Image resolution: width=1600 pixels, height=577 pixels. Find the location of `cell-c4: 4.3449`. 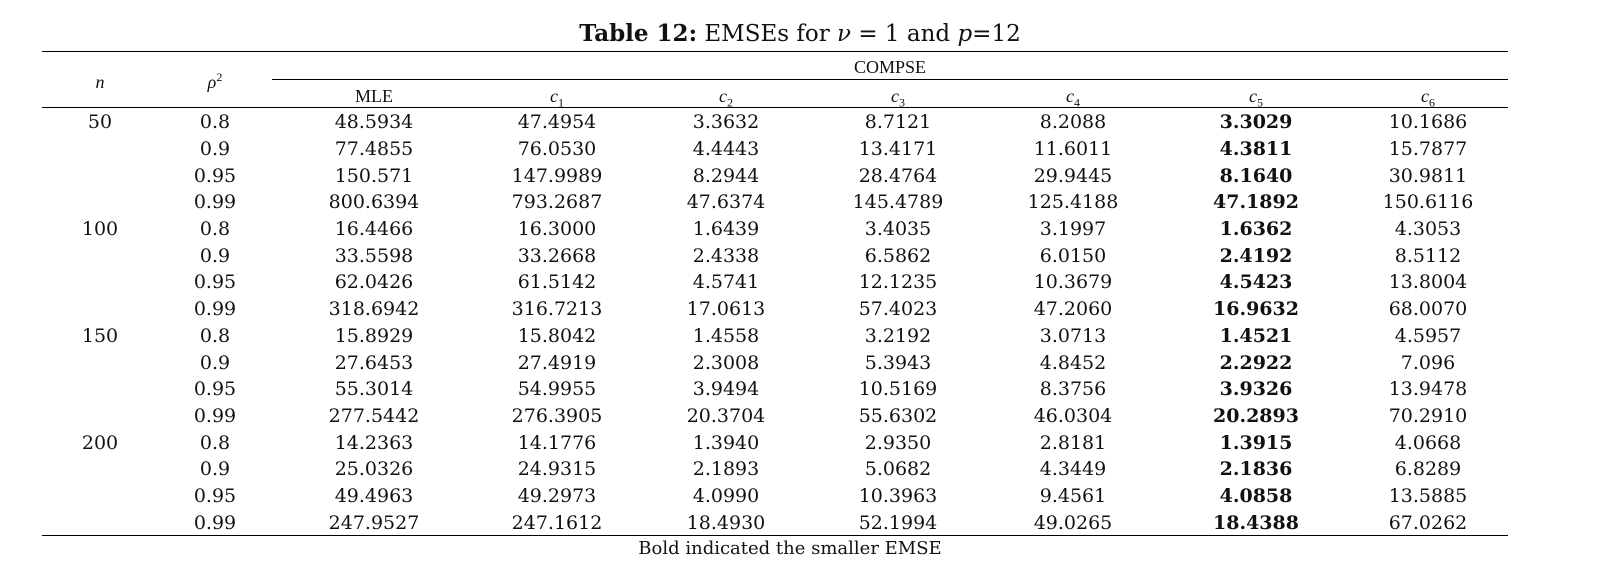

cell-c4: 4.3449 is located at coordinates (1073, 469).